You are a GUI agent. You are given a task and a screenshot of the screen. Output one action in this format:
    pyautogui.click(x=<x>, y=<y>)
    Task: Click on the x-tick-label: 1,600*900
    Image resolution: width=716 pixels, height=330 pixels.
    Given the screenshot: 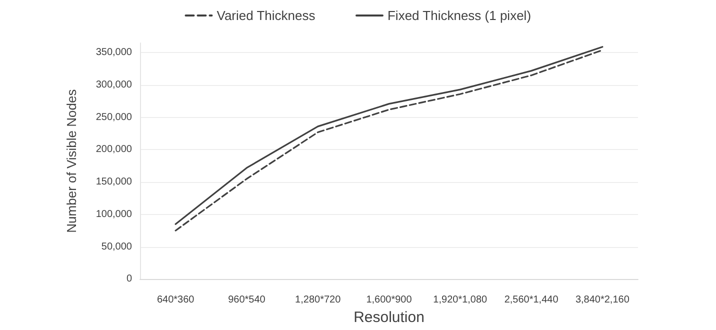 What is the action you would take?
    pyautogui.click(x=389, y=300)
    